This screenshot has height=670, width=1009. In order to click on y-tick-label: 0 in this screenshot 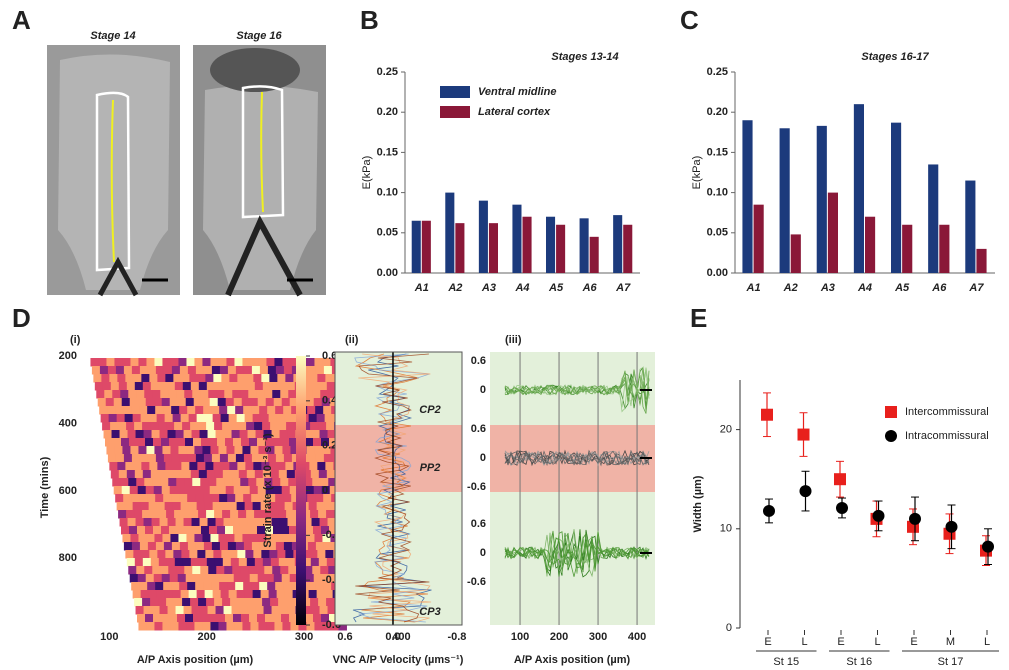, I will do `click(483, 390)`.